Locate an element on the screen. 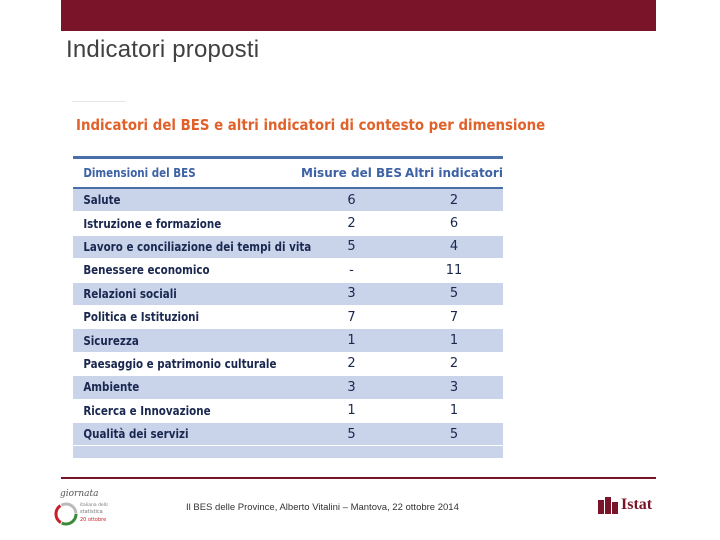  table-row: Sicurezza 1 1 is located at coordinates (288, 341).